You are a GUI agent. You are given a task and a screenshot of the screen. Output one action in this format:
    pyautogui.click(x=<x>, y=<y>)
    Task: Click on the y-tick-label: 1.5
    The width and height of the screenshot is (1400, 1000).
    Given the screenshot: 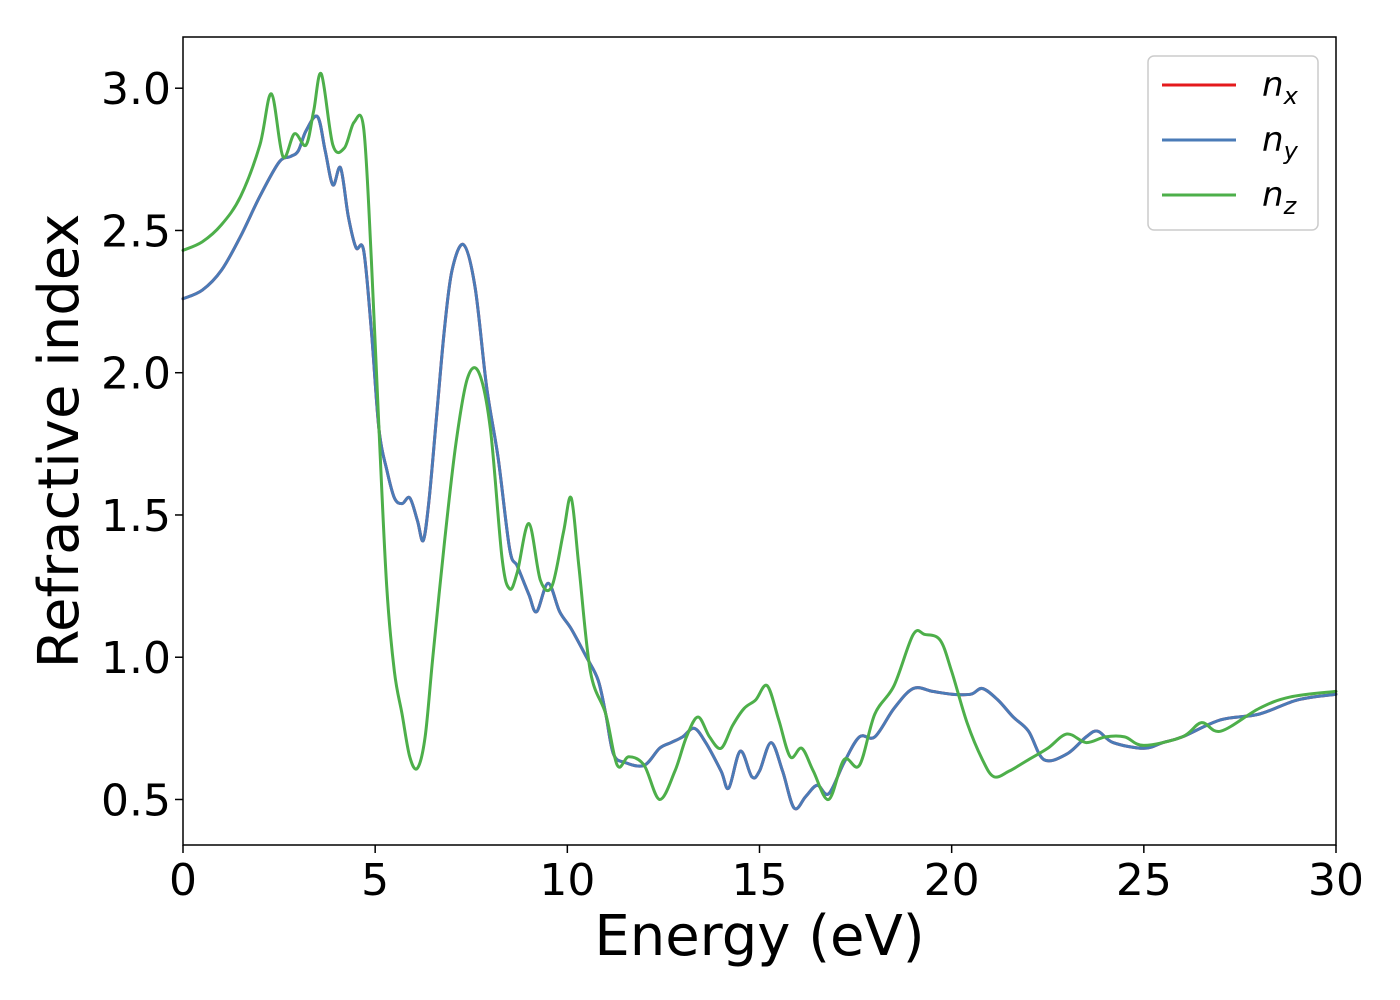 What is the action you would take?
    pyautogui.click(x=136, y=516)
    